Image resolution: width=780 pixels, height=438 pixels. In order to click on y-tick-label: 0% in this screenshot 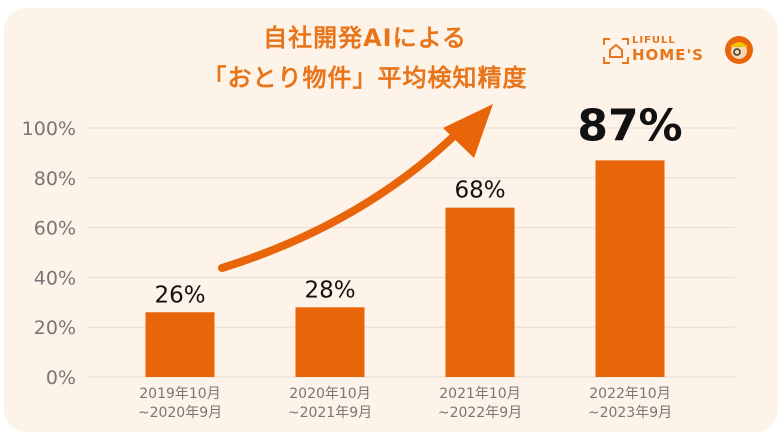, I will do `click(61, 378)`.